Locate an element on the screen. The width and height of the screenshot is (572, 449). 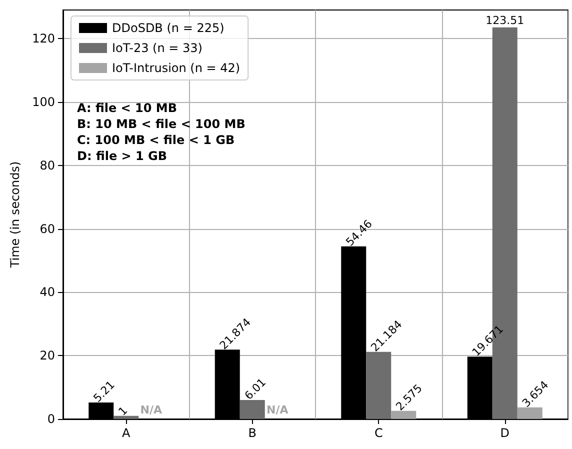
y-tick-label: 60 is located at coordinates (47, 229).